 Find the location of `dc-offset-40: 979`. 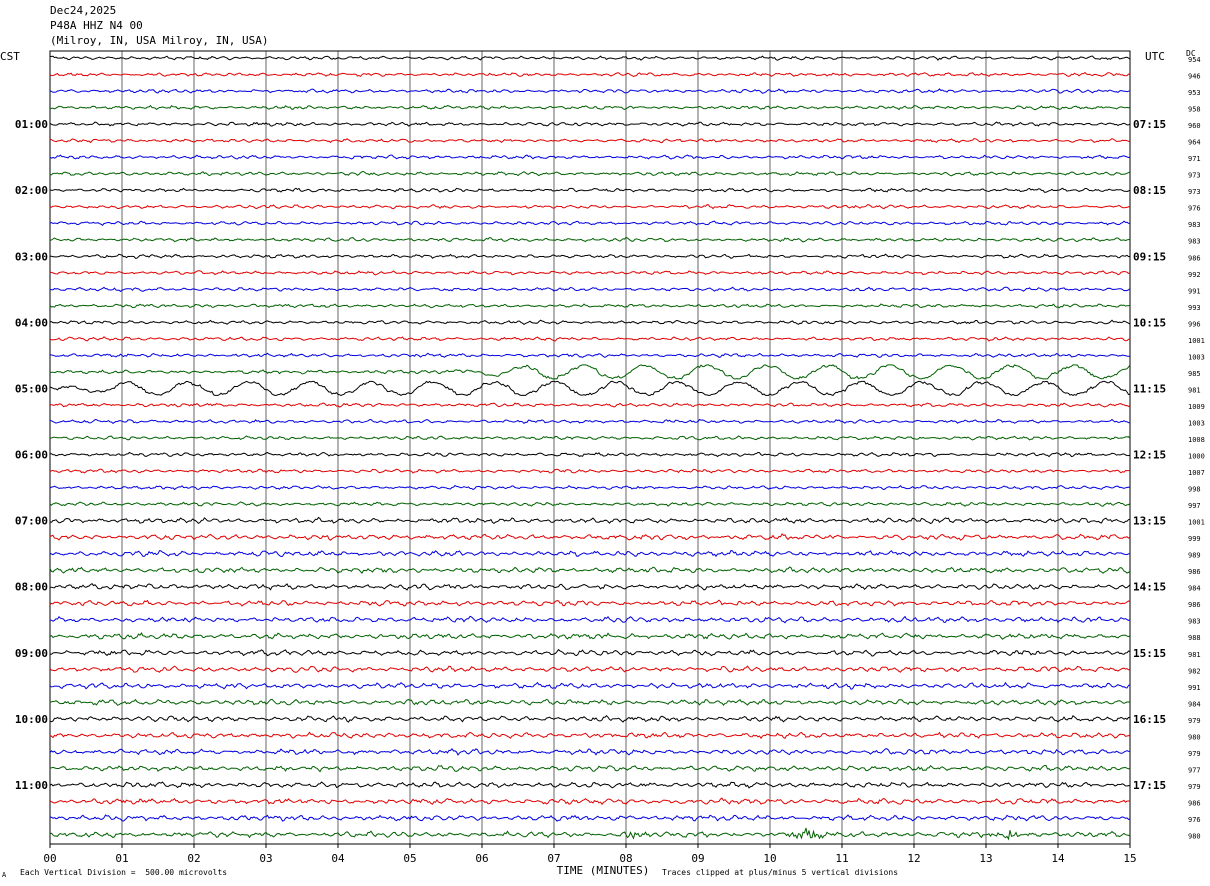

dc-offset-40: 979 is located at coordinates (1194, 721).